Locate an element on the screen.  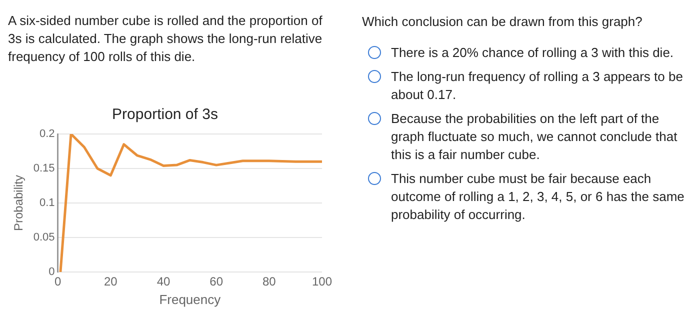
text: Because the probabilities on the left part of the graph fluctuate so much, we cannot conclude that this is a fair number cube. is located at coordinates (534, 137).